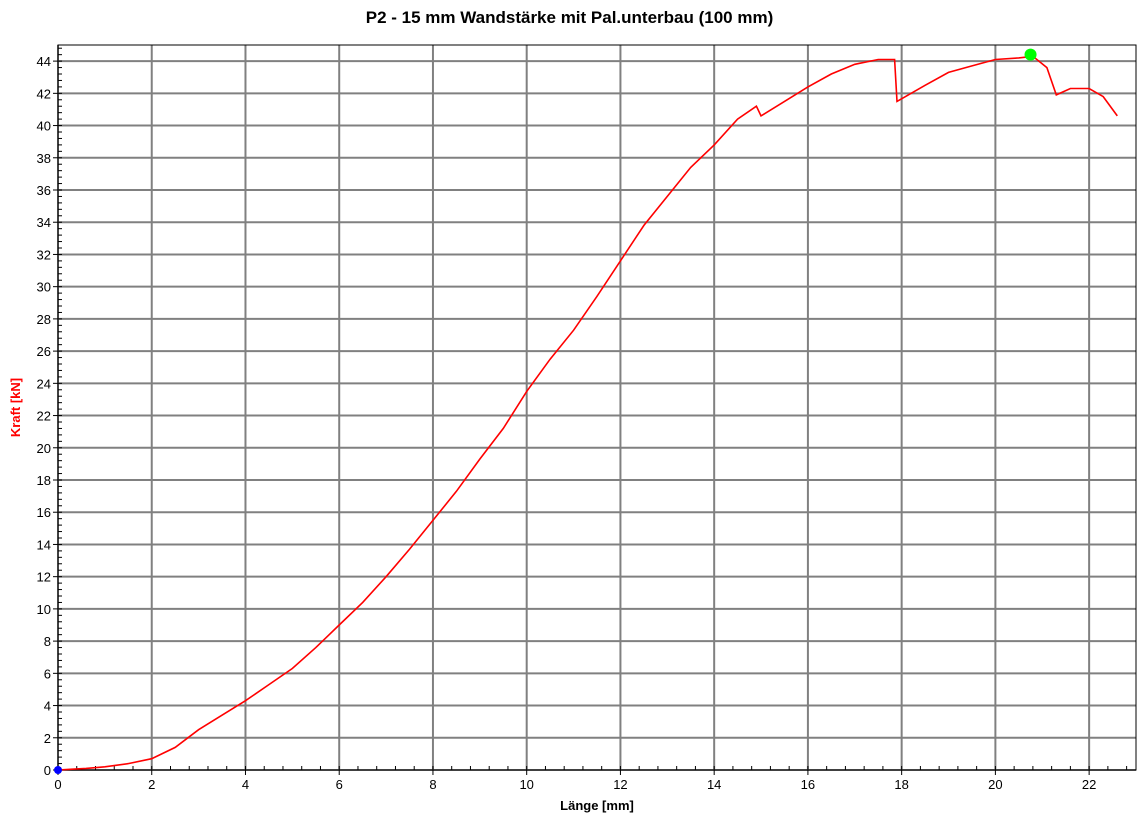  Describe the element at coordinates (714, 784) in the screenshot. I see `x-tick-label: 14` at that location.